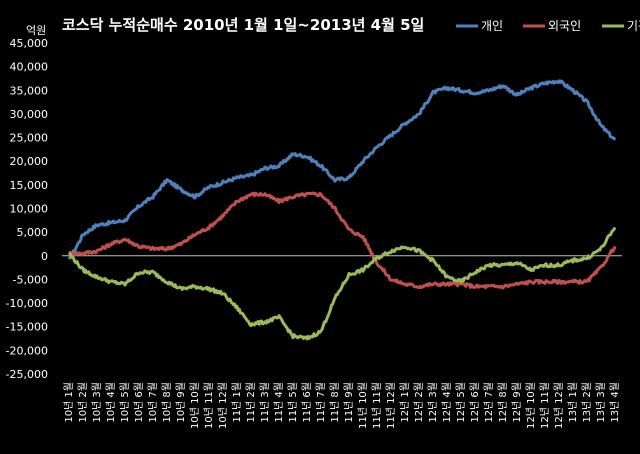 The width and height of the screenshot is (640, 454). What do you see at coordinates (209, 405) in the screenshot?
I see `x-tick-label: 10년 11월` at bounding box center [209, 405].